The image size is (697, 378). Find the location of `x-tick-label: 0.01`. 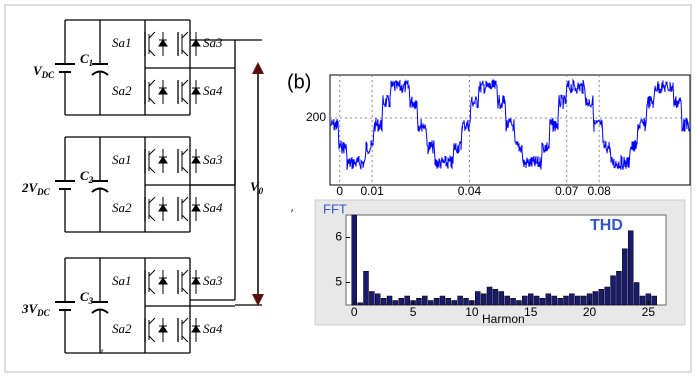

x-tick-label: 0.01 is located at coordinates (372, 191).